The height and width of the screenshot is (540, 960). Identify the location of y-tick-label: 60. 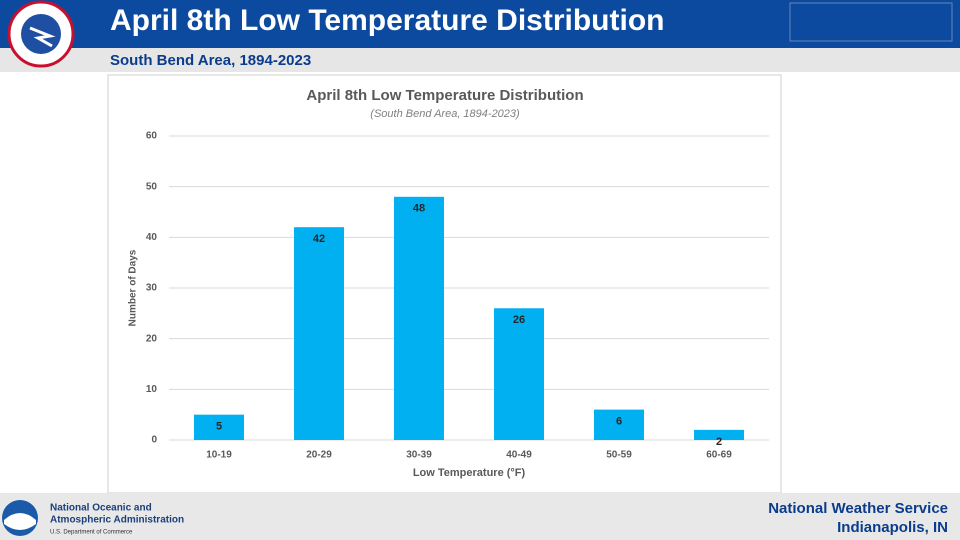
(152, 136).